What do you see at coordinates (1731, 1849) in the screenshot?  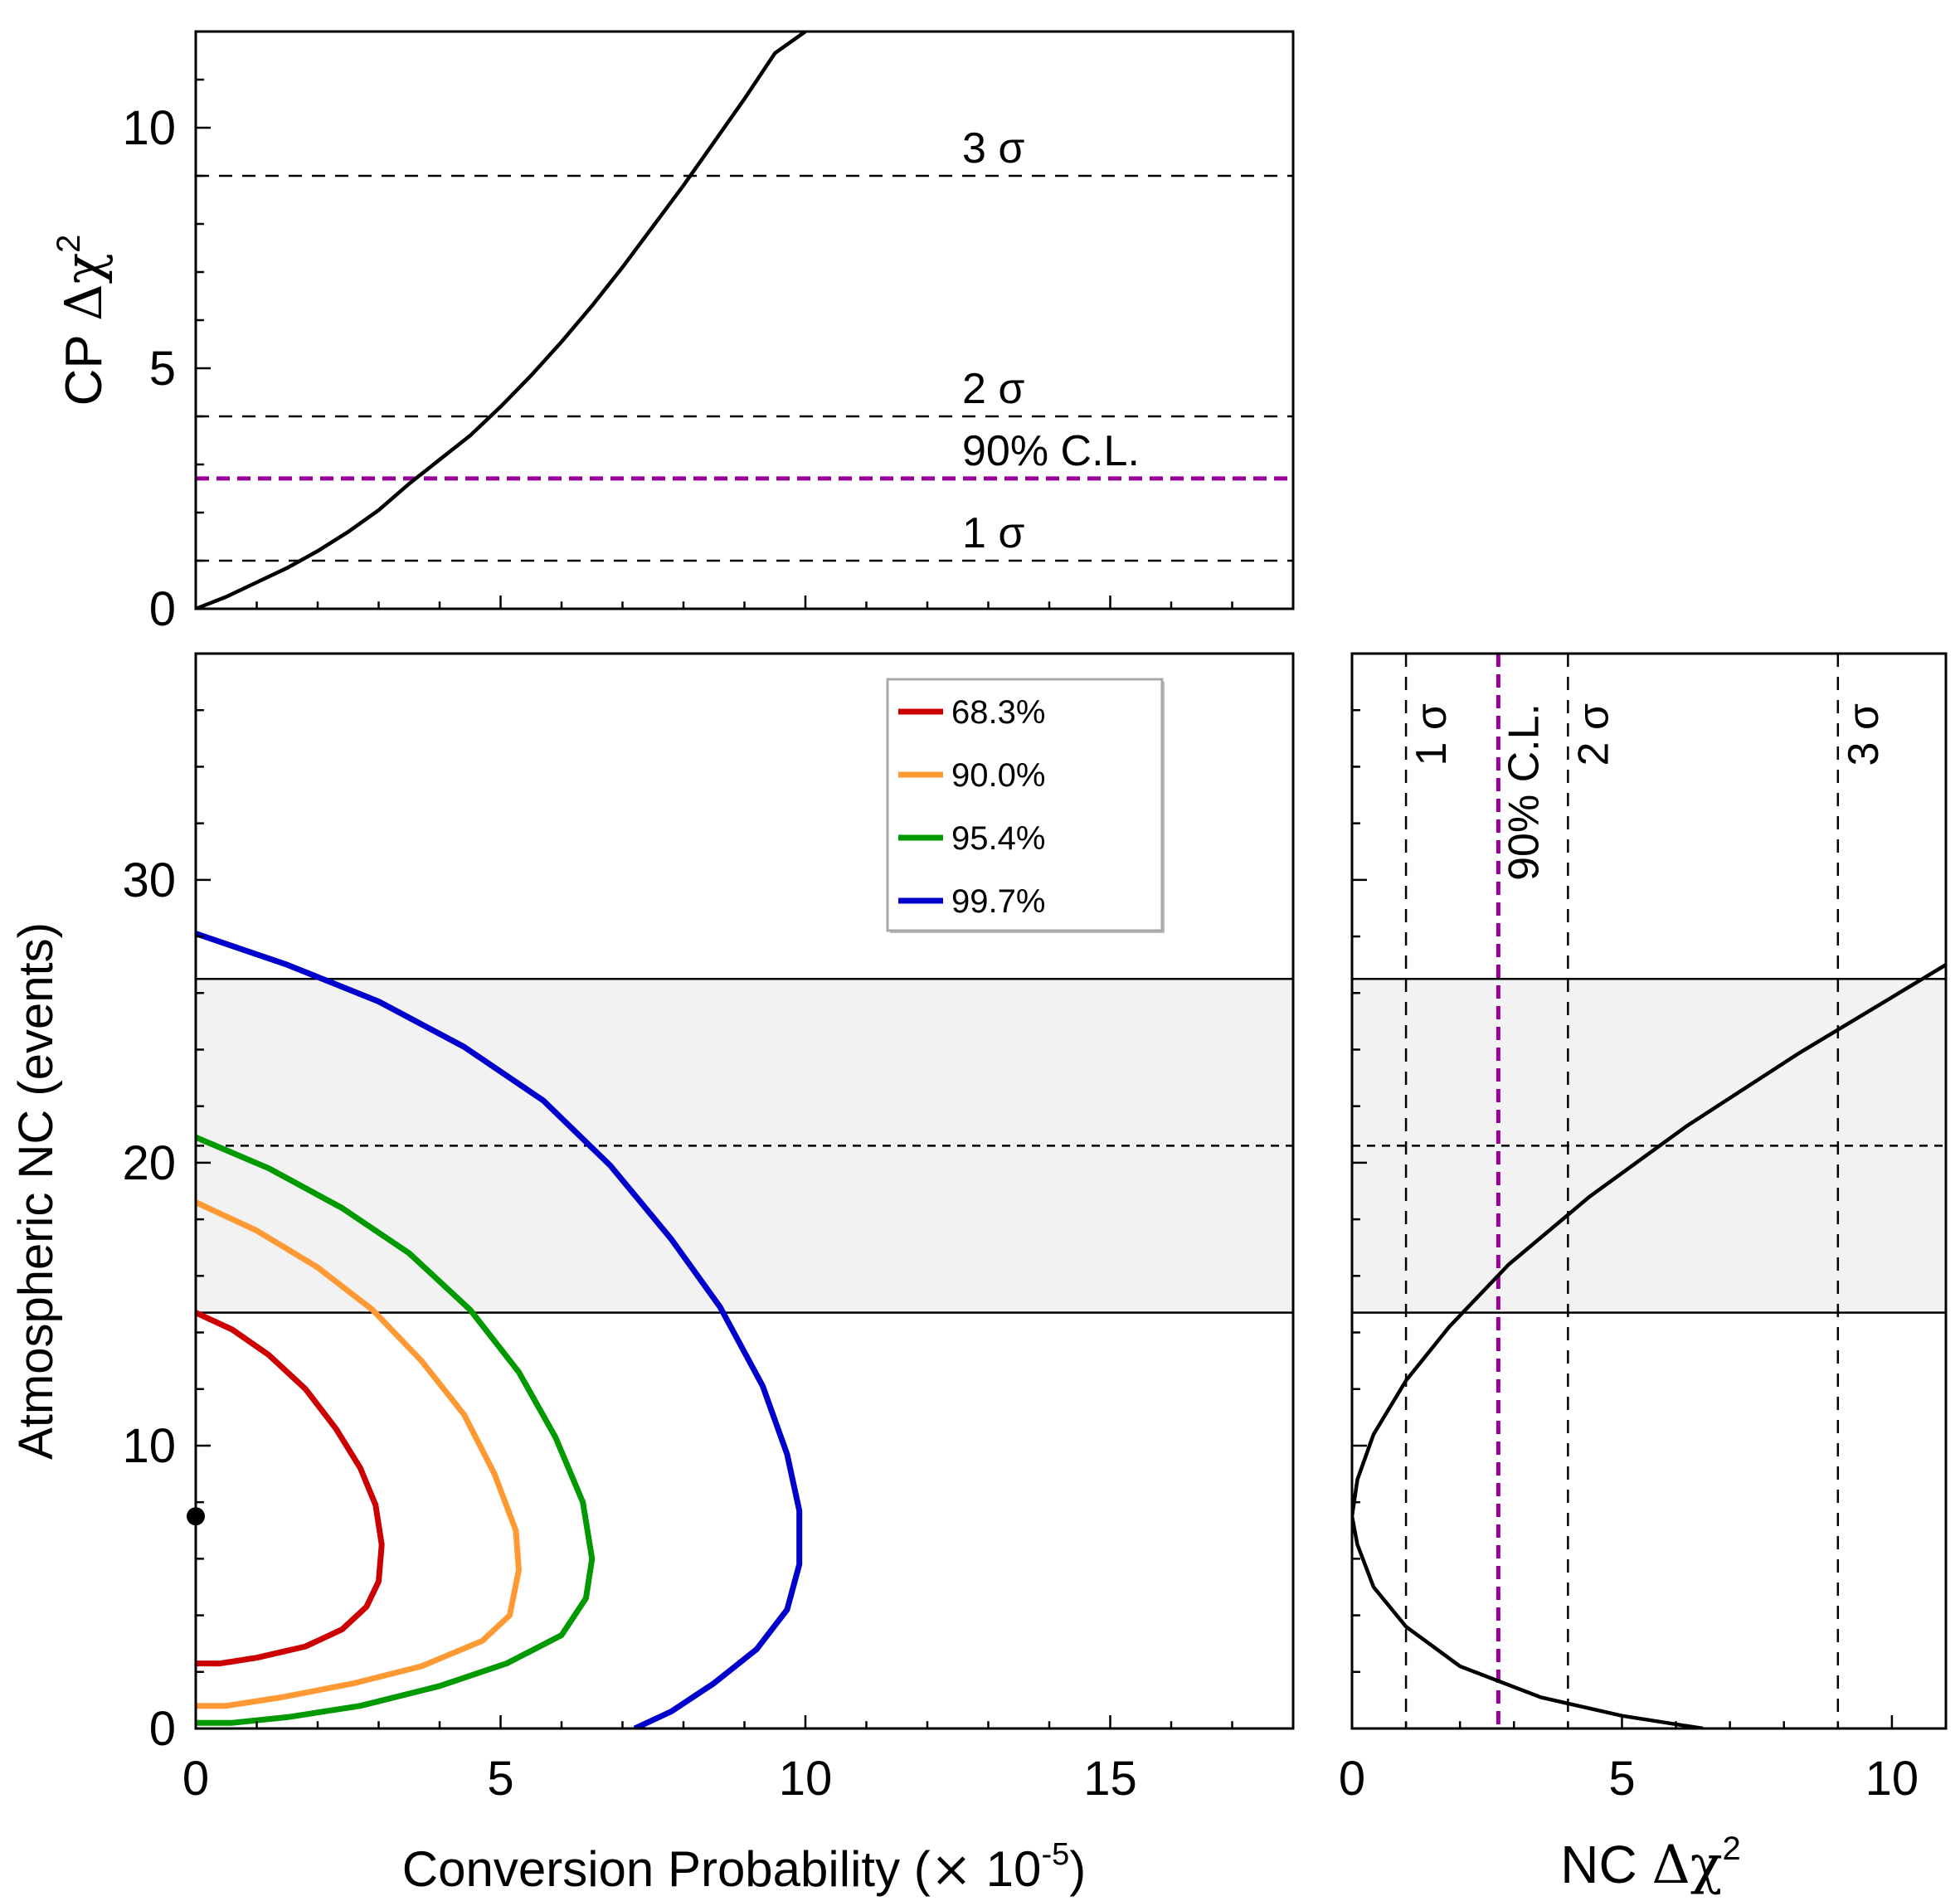 I see `right-xlabel-sup: 2` at bounding box center [1731, 1849].